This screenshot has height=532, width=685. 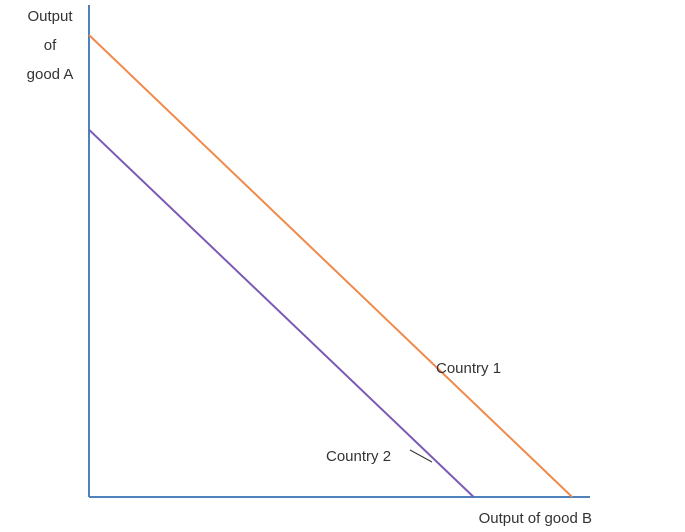 What do you see at coordinates (50, 45) in the screenshot?
I see `y-axis-label-line-2: of` at bounding box center [50, 45].